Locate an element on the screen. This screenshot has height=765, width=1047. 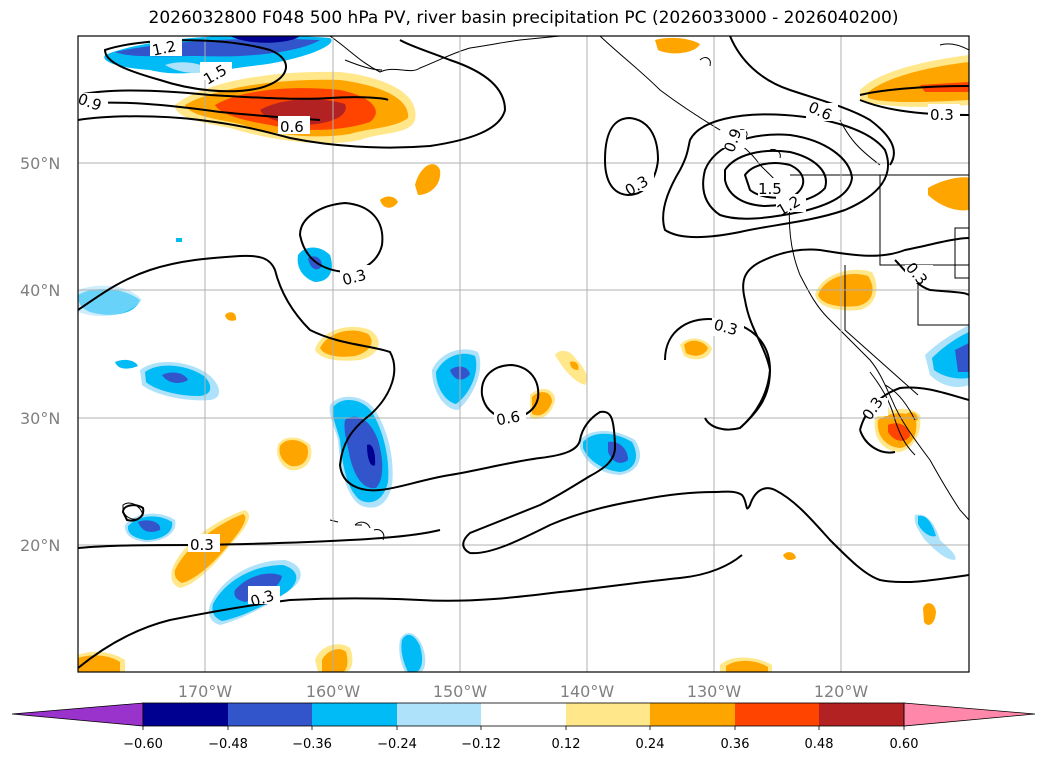
colorbar-tick-label: −0.48 is located at coordinates (228, 744).